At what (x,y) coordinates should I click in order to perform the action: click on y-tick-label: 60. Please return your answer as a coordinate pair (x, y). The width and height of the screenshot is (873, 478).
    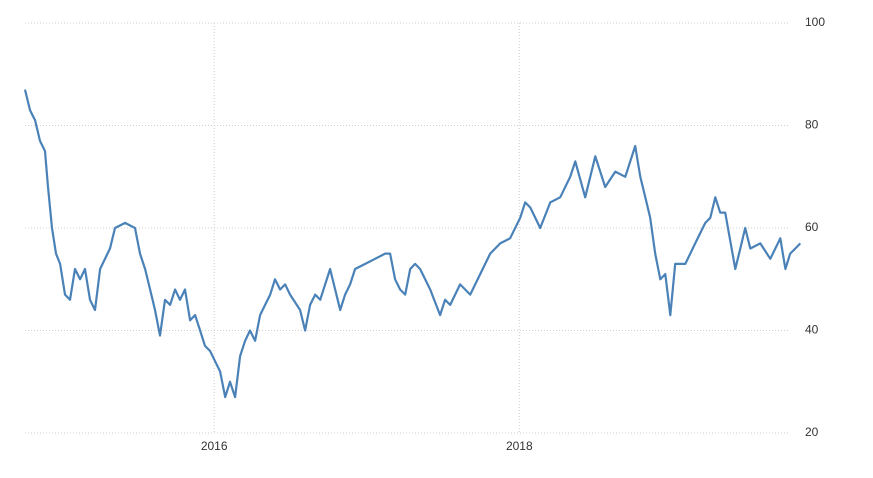
    Looking at the image, I should click on (812, 227).